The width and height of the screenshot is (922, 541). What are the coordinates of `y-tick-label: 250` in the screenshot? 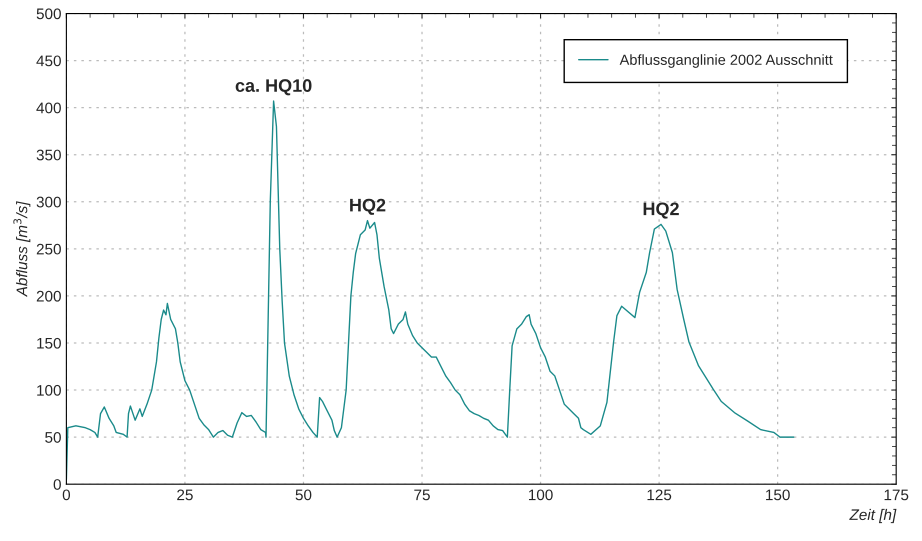 It's located at (48, 249).